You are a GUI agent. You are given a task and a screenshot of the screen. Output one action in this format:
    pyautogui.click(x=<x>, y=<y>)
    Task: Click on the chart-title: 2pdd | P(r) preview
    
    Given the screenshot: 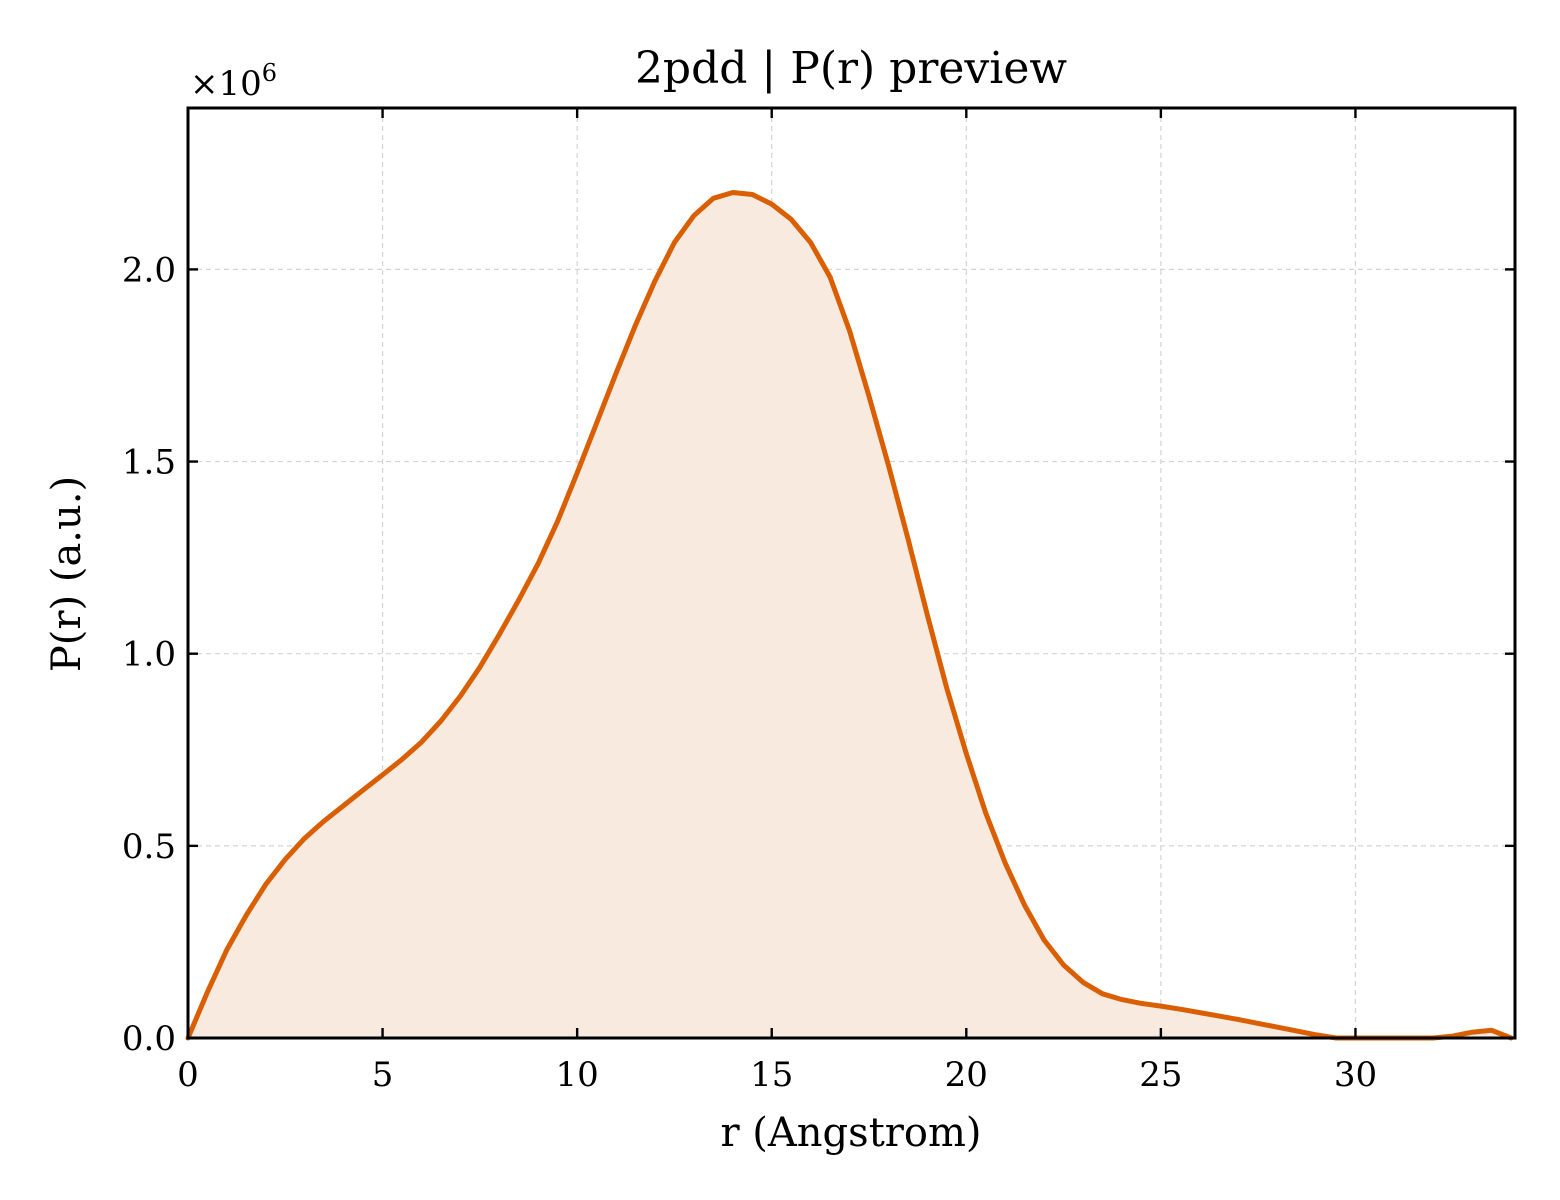 What is the action you would take?
    pyautogui.click(x=851, y=68)
    